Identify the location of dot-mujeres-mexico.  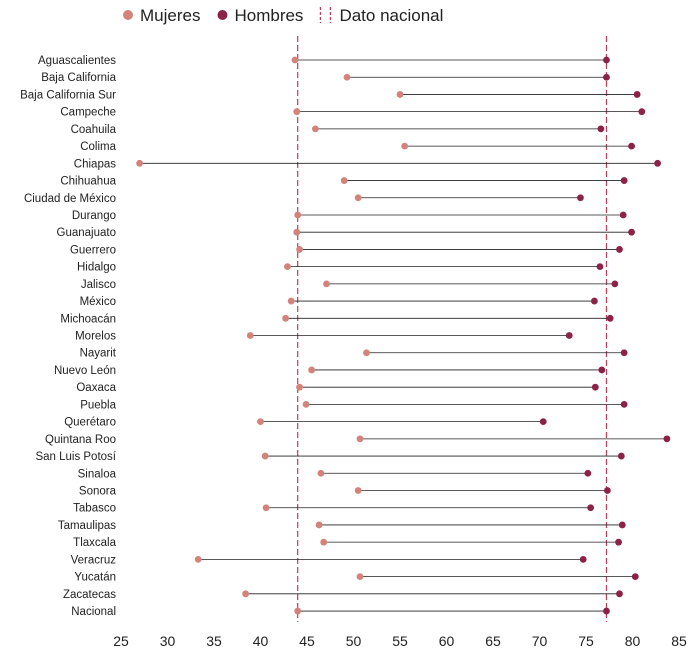
(291, 301).